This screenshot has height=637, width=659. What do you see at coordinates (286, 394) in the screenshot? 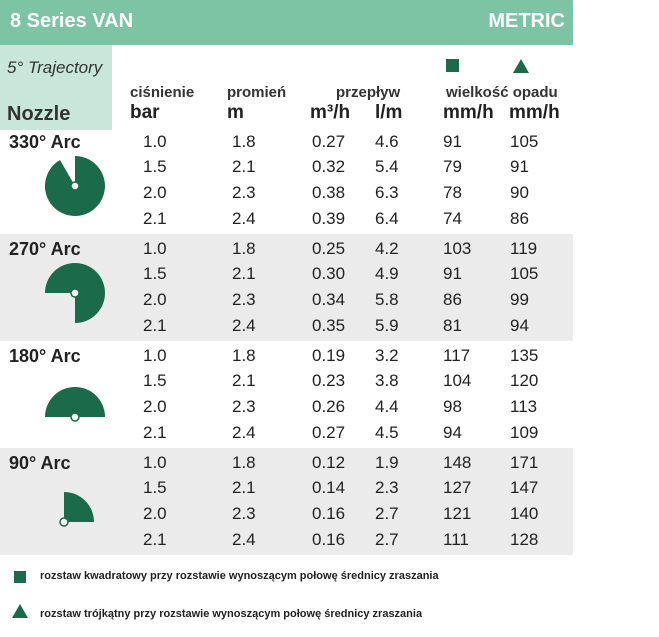
I see `section-180-arc: 180° Arc` at bounding box center [286, 394].